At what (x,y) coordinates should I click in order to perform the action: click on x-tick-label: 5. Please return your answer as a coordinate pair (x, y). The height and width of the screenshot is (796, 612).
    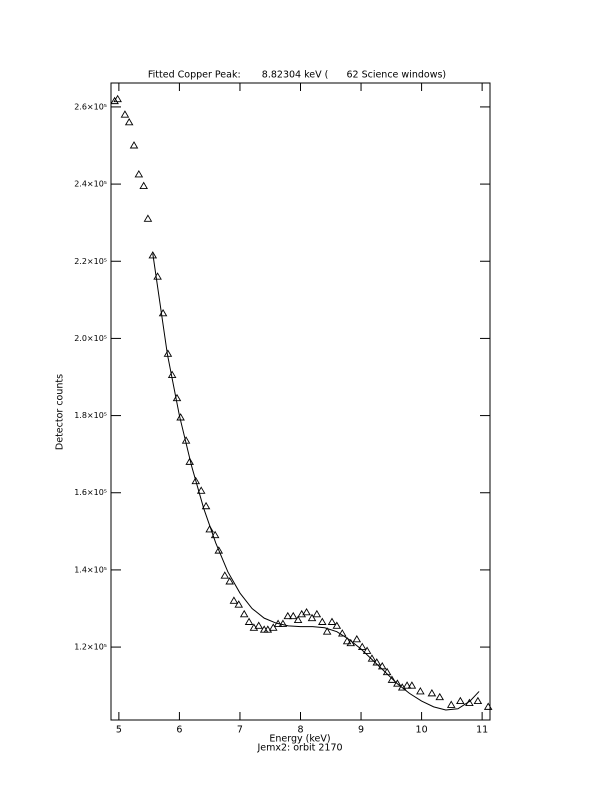
    Looking at the image, I should click on (119, 730).